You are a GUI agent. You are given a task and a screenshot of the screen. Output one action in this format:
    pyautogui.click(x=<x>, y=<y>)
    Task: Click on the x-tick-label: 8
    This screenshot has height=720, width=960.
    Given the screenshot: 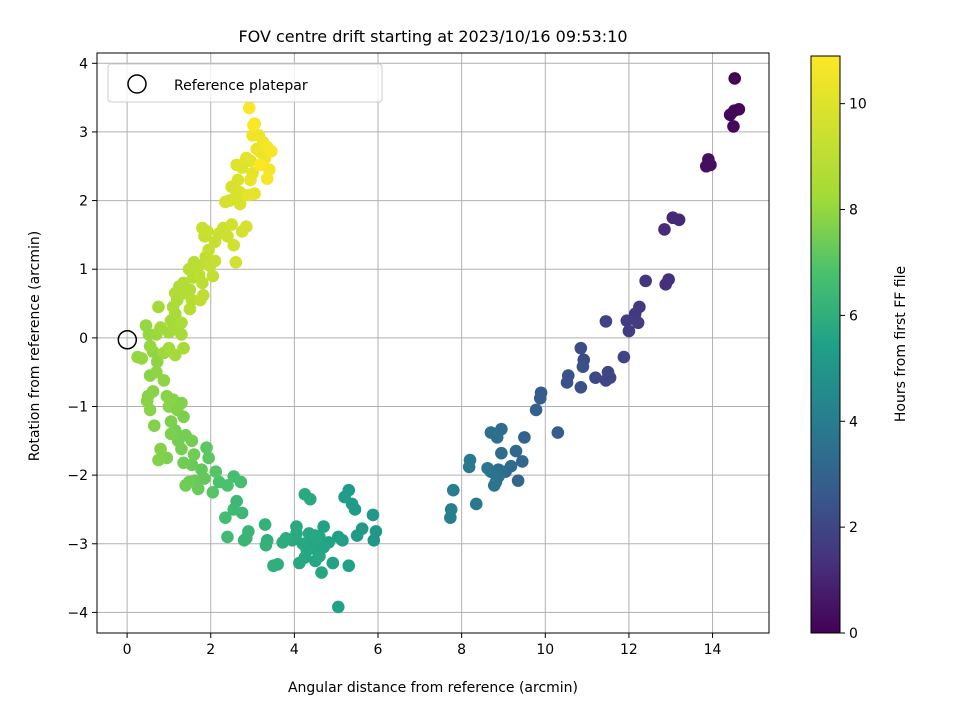 What is the action you would take?
    pyautogui.click(x=461, y=650)
    